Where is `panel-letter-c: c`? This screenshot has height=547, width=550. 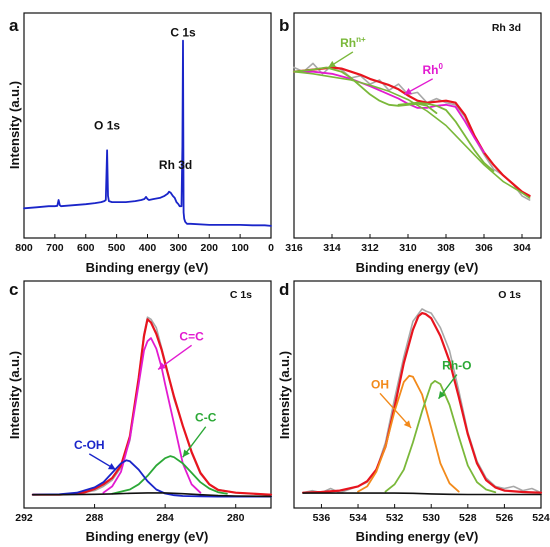
panel-letter-c: c is located at coordinates (13, 289).